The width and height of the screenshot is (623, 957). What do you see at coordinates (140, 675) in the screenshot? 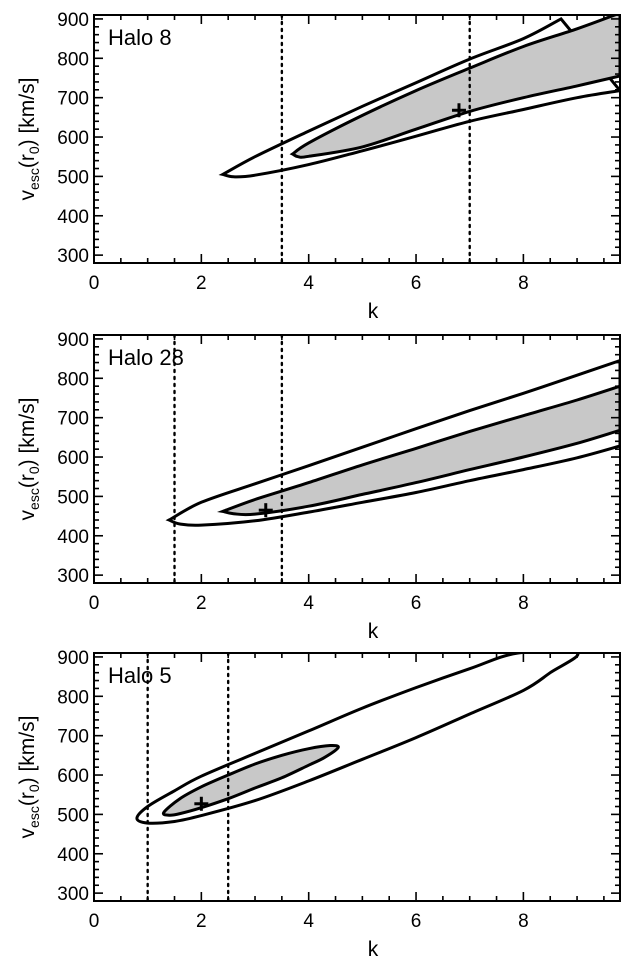
I see `panel-title: Halo 5` at bounding box center [140, 675].